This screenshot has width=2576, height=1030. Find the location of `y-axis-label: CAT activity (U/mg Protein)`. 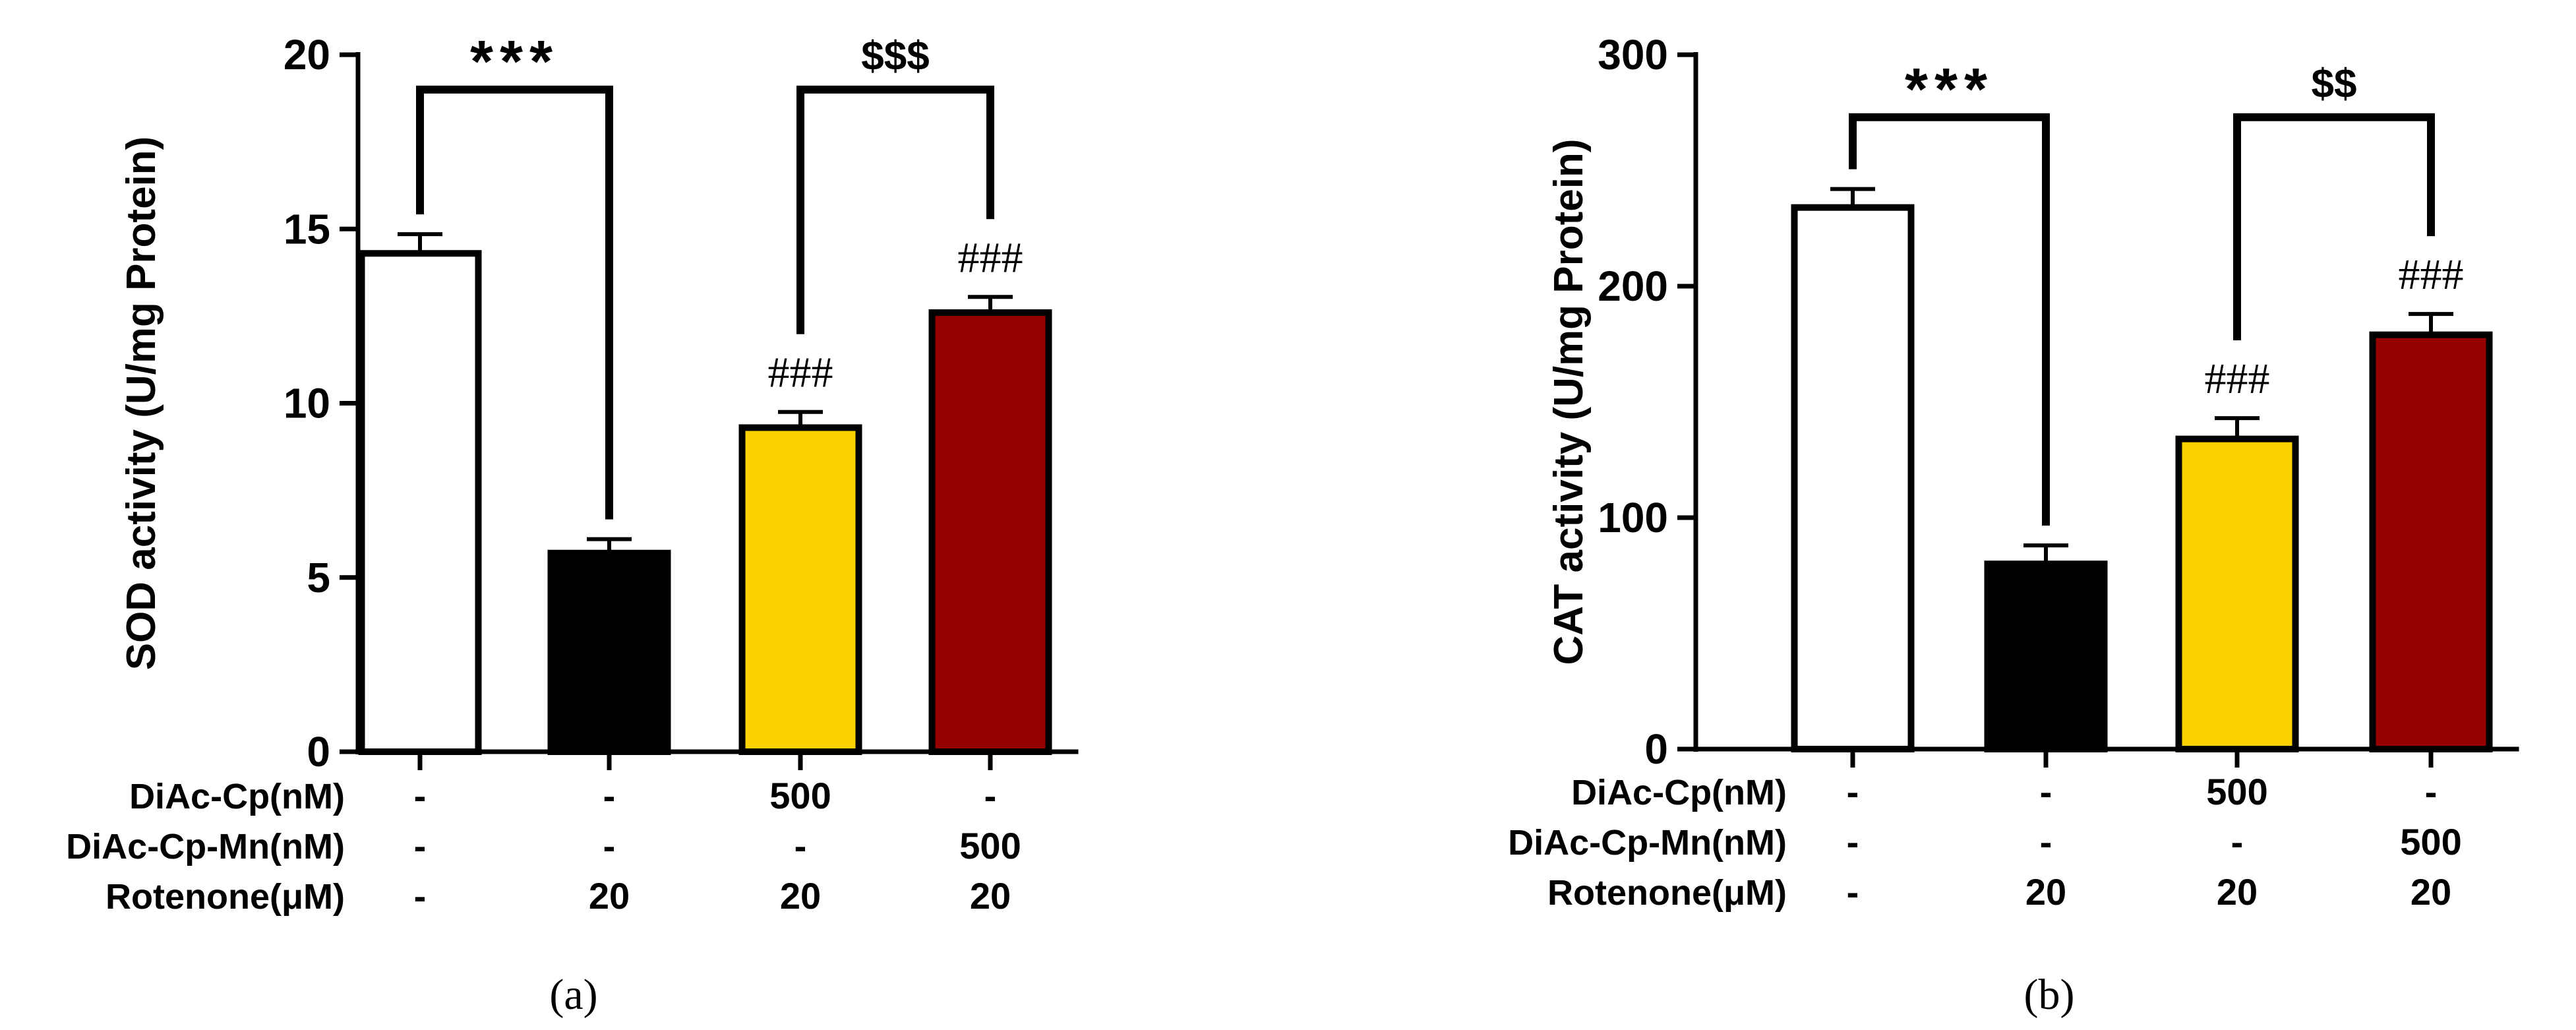

y-axis-label: CAT activity (U/mg Protein) is located at coordinates (1569, 401).